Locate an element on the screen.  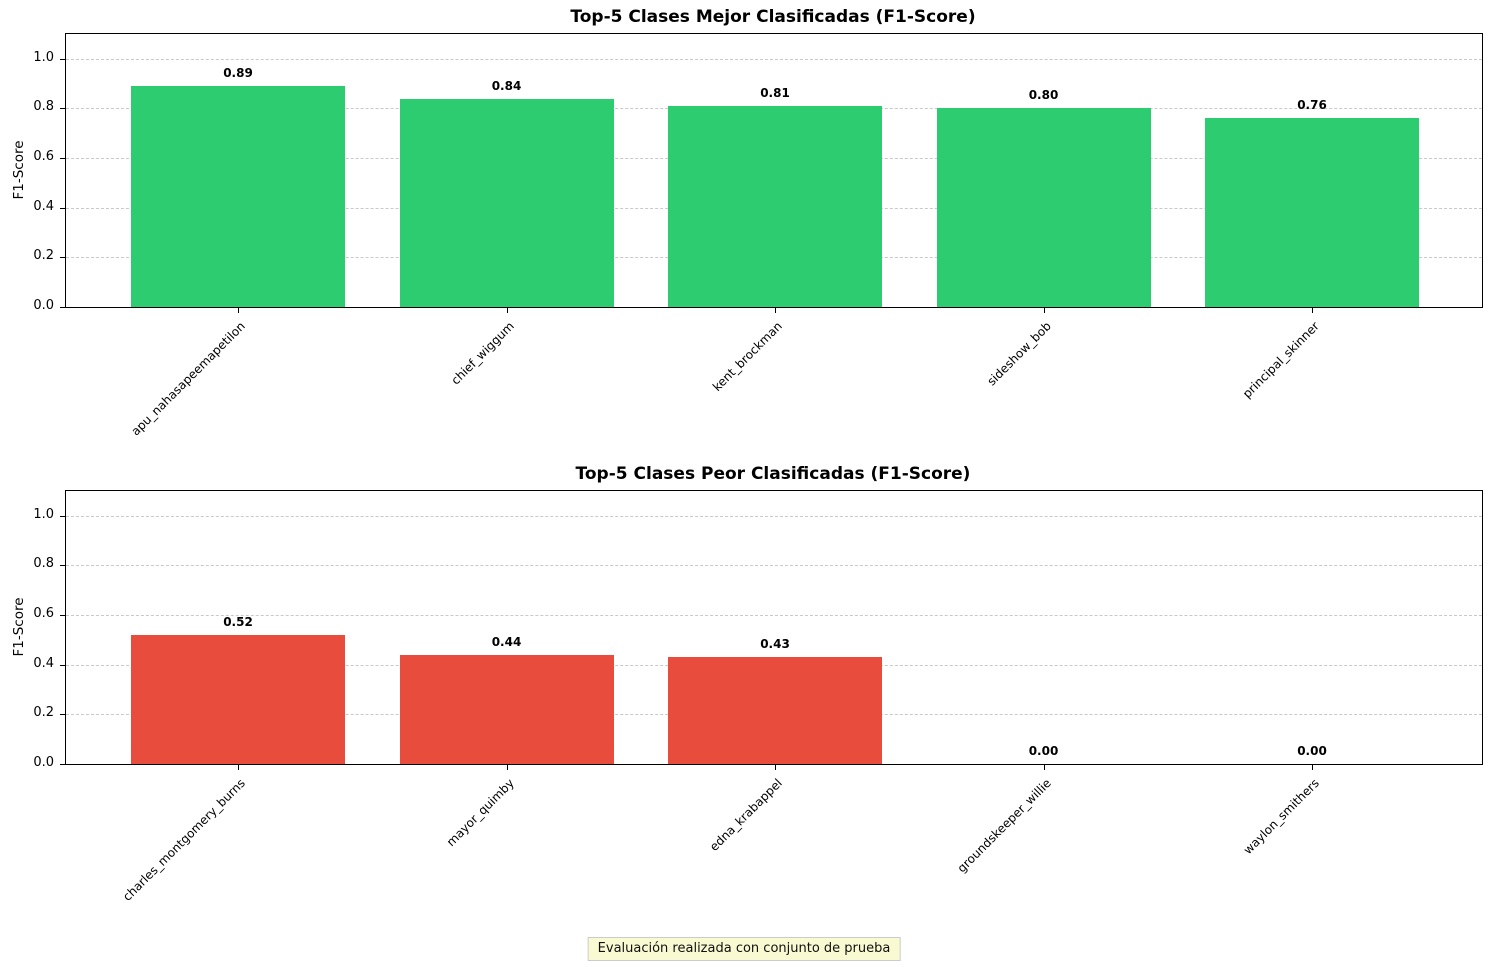
x-tick-label: charles_montgomery_burns is located at coordinates (184, 840).